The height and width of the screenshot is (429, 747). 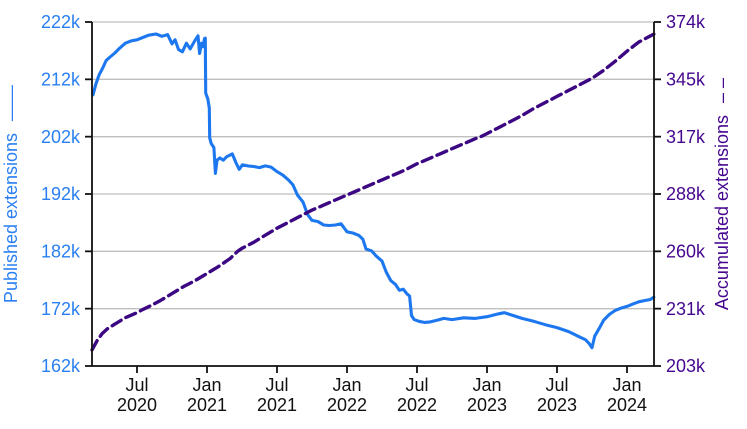 What do you see at coordinates (61, 137) in the screenshot?
I see `left-axis-tick-label: 202k` at bounding box center [61, 137].